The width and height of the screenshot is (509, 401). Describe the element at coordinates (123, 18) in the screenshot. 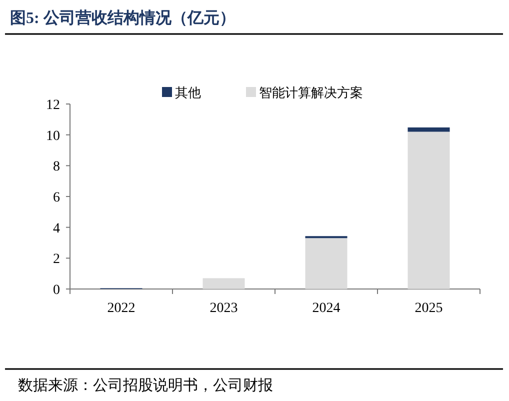

I see `title: 图5: 公司营收结构情况（亿元）` at that location.